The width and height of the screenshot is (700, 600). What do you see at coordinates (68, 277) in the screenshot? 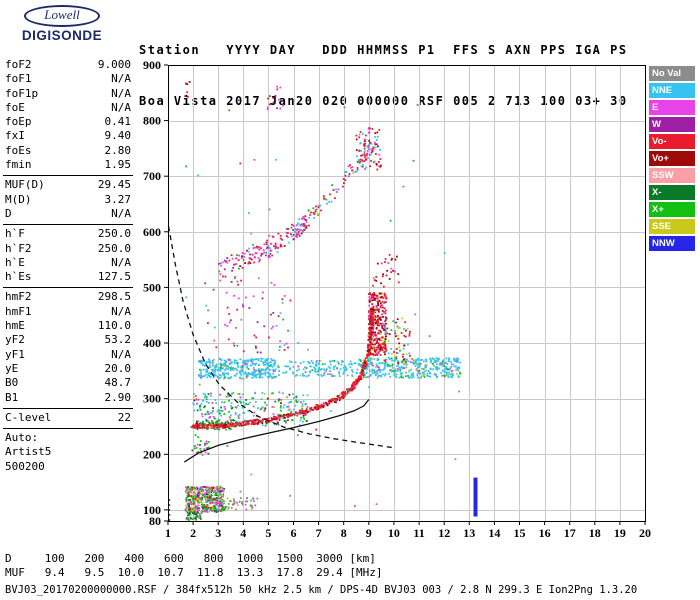
I see `param-row-hes: h`Es 127.5` at bounding box center [68, 277].